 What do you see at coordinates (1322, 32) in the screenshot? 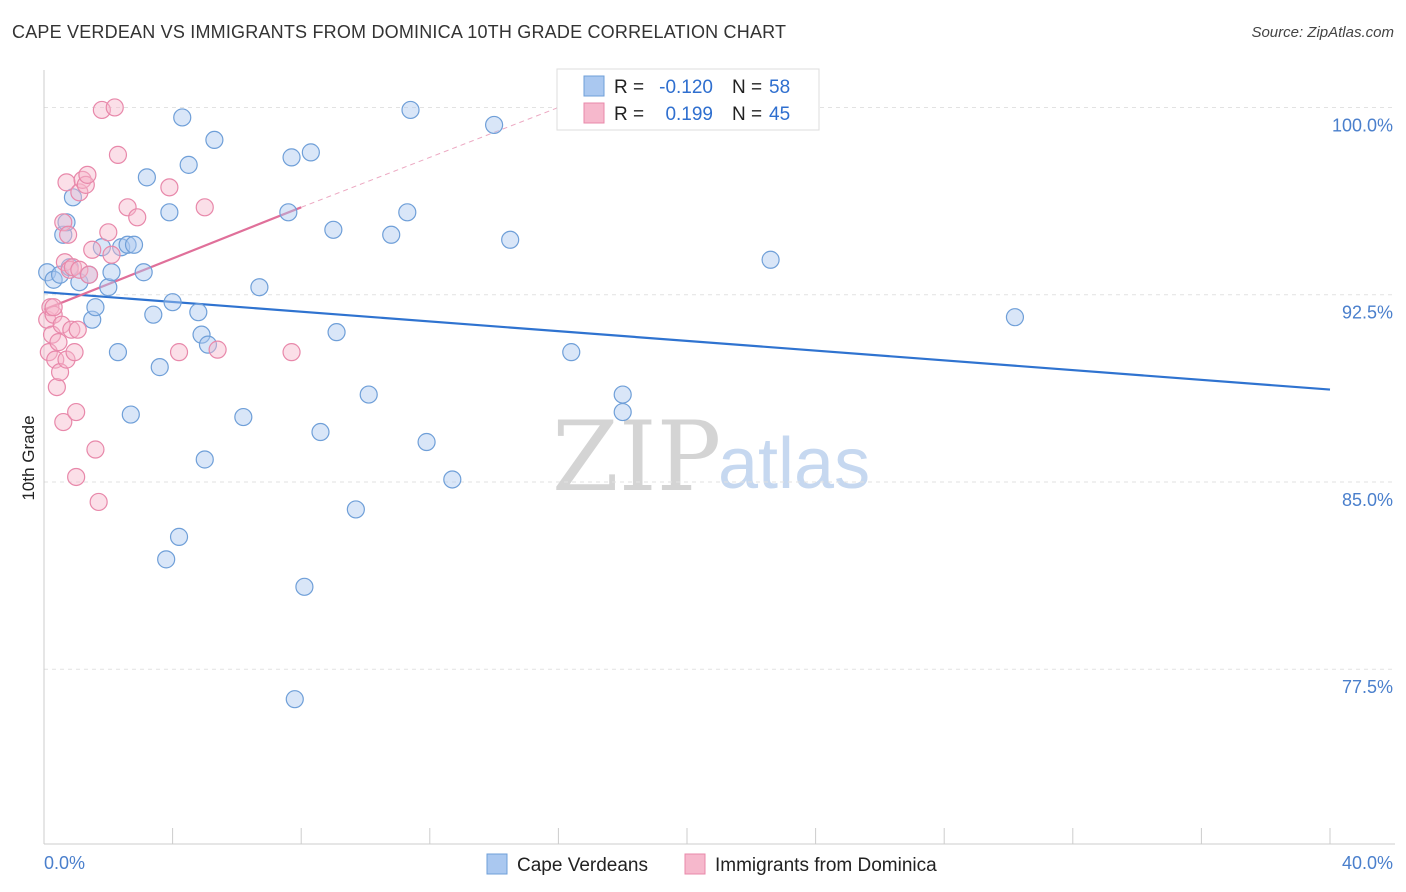
I see `source-credit: Source: ZipAtlas.com` at bounding box center [1322, 32].